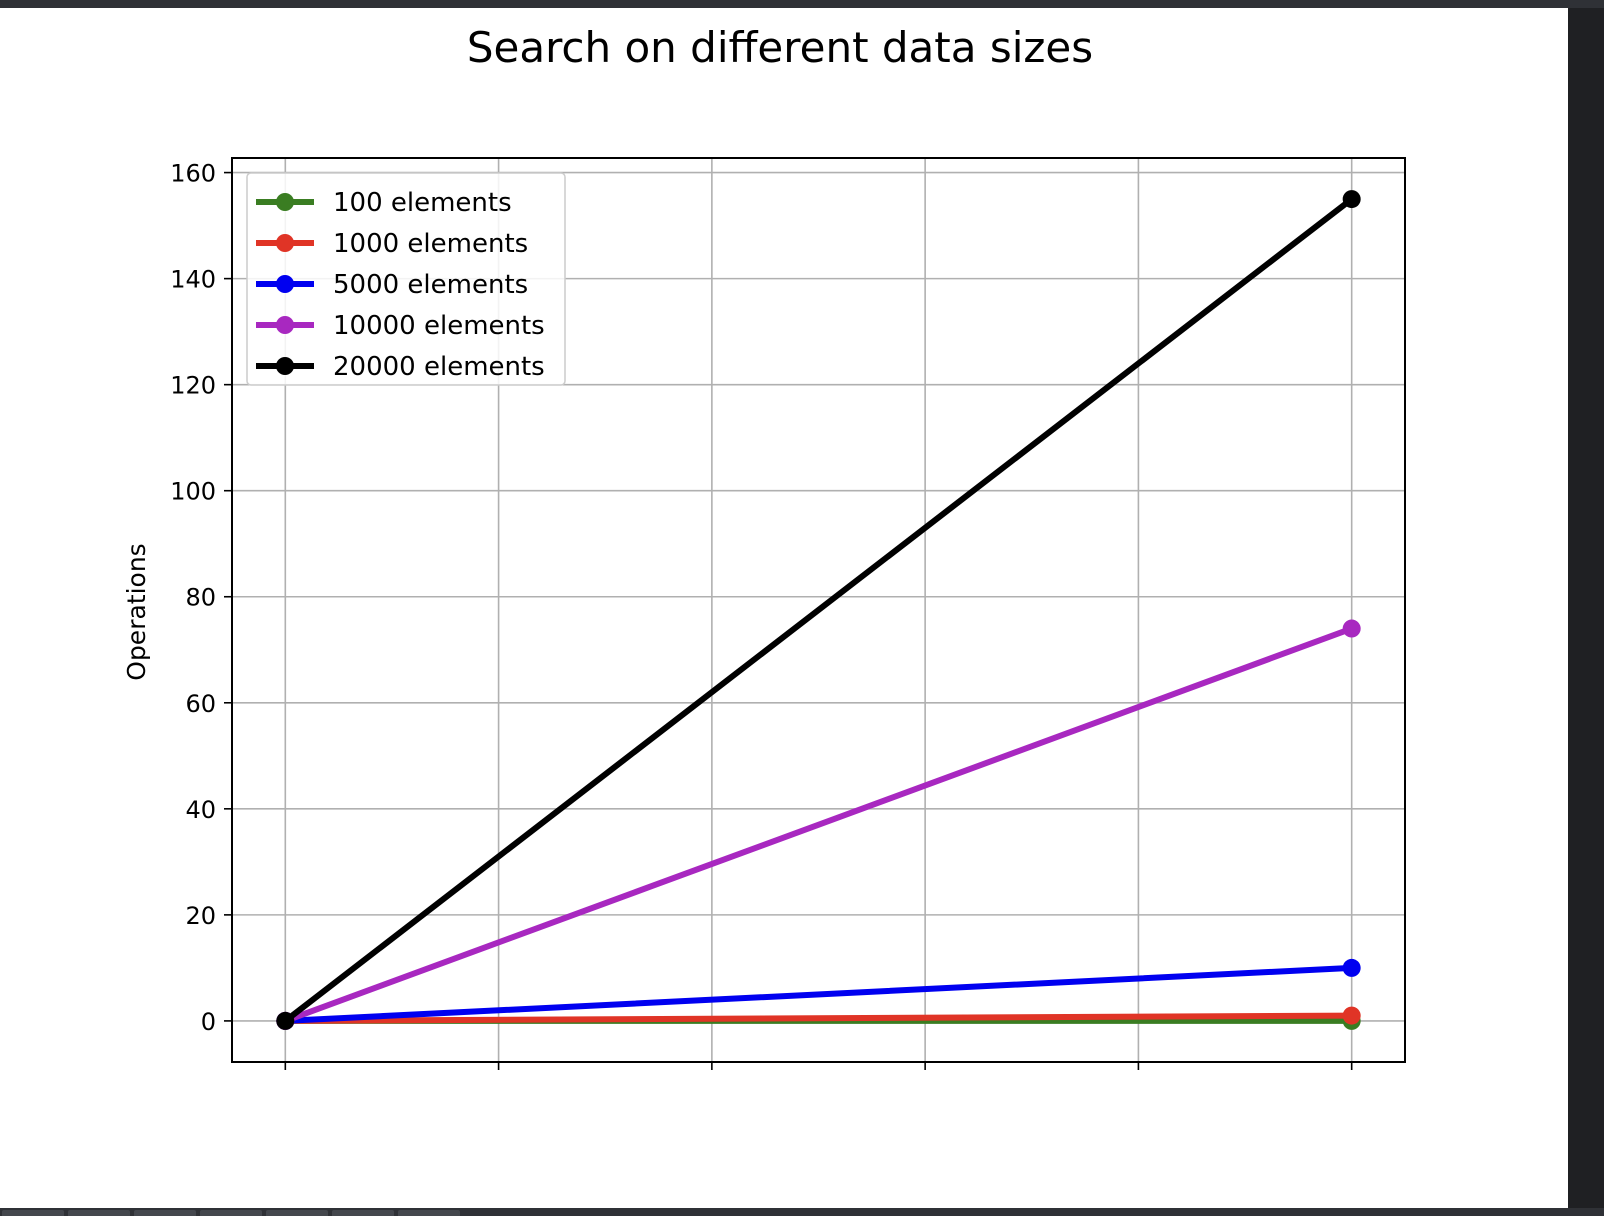 The width and height of the screenshot is (1604, 1216). I want to click on y-tick-label: 160, so click(193, 174).